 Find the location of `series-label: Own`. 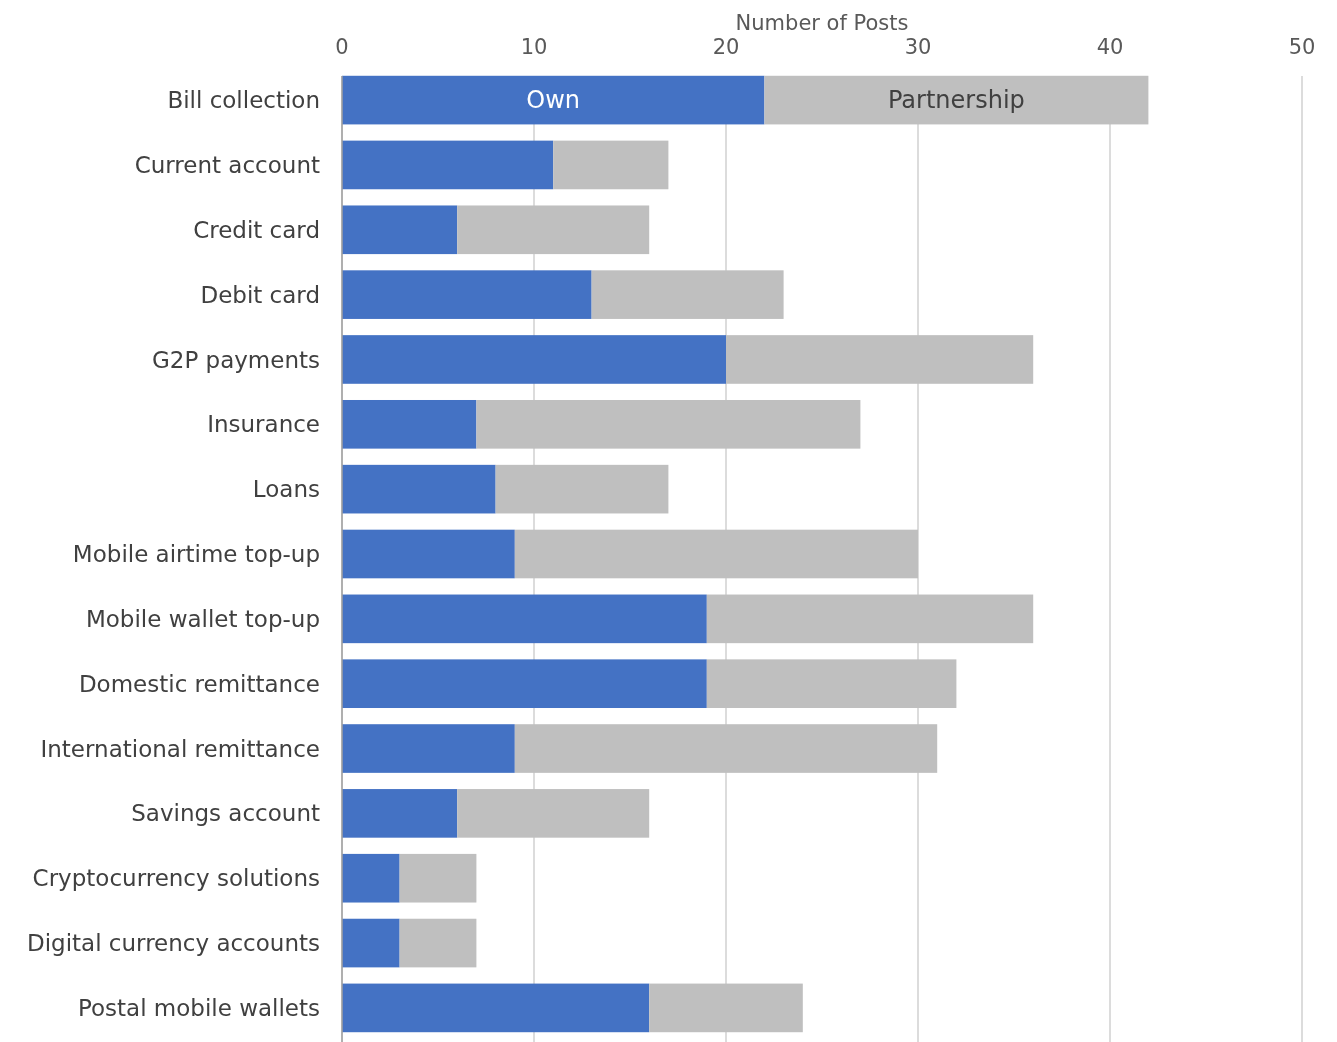

series-label: Own is located at coordinates (553, 100).